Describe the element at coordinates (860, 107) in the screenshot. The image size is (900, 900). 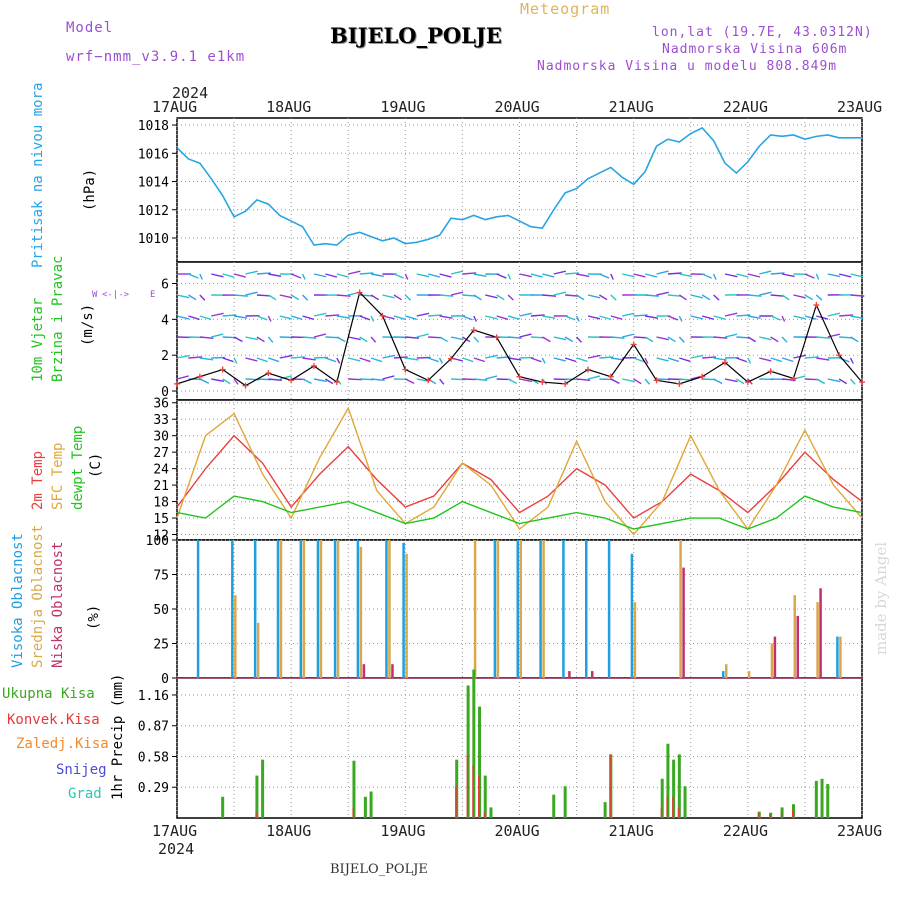
I see `date-label-top: 23AUG` at that location.